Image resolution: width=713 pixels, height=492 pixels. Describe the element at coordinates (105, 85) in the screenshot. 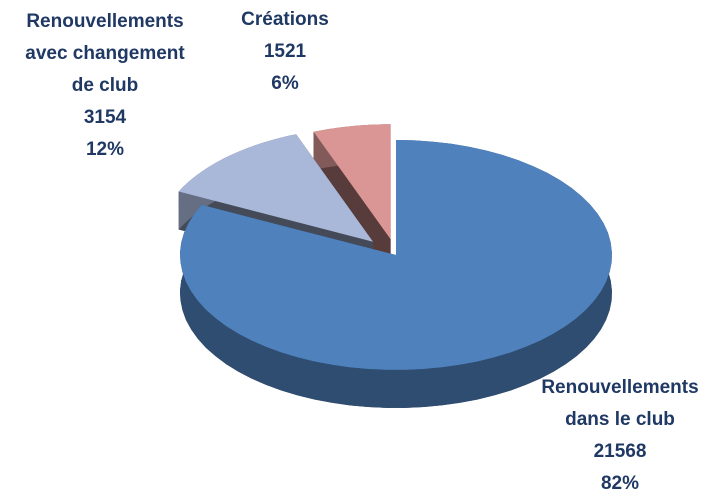

I see `category-label: de club` at that location.